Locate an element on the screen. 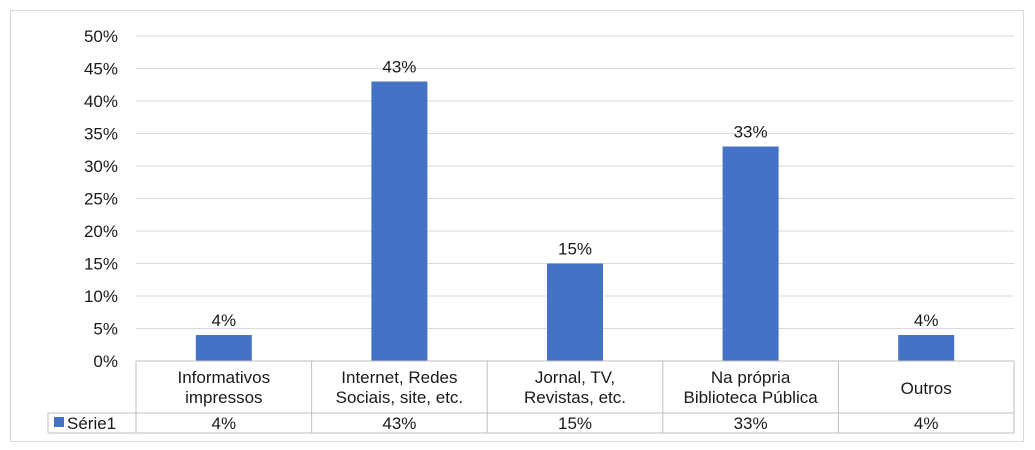  y-tick-label: 25% is located at coordinates (101, 199).